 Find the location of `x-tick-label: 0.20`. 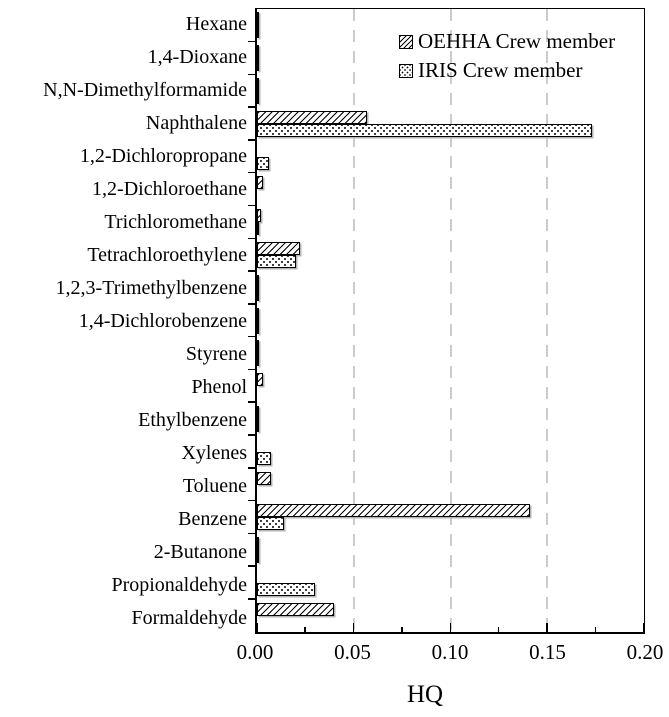

x-tick-label: 0.20 is located at coordinates (645, 652).